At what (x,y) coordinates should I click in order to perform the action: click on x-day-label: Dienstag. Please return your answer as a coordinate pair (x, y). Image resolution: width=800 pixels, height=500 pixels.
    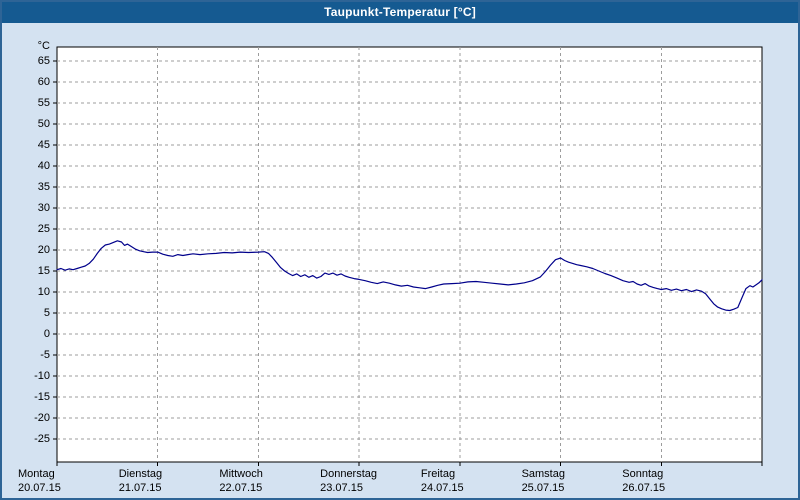
    Looking at the image, I should click on (140, 474).